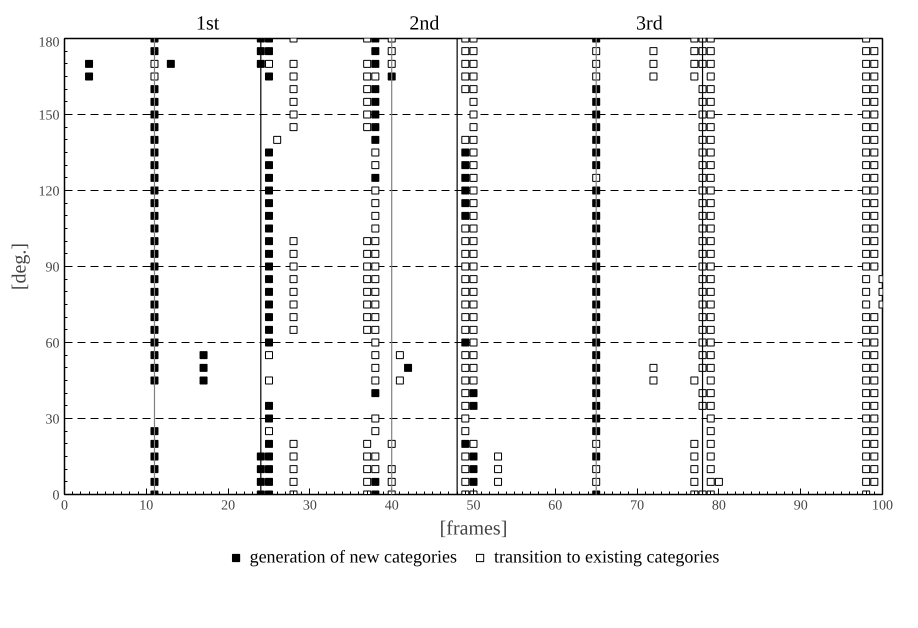 This screenshot has width=918, height=628. Describe the element at coordinates (353, 557) in the screenshot. I see `legend-label: generation of new categories` at that location.